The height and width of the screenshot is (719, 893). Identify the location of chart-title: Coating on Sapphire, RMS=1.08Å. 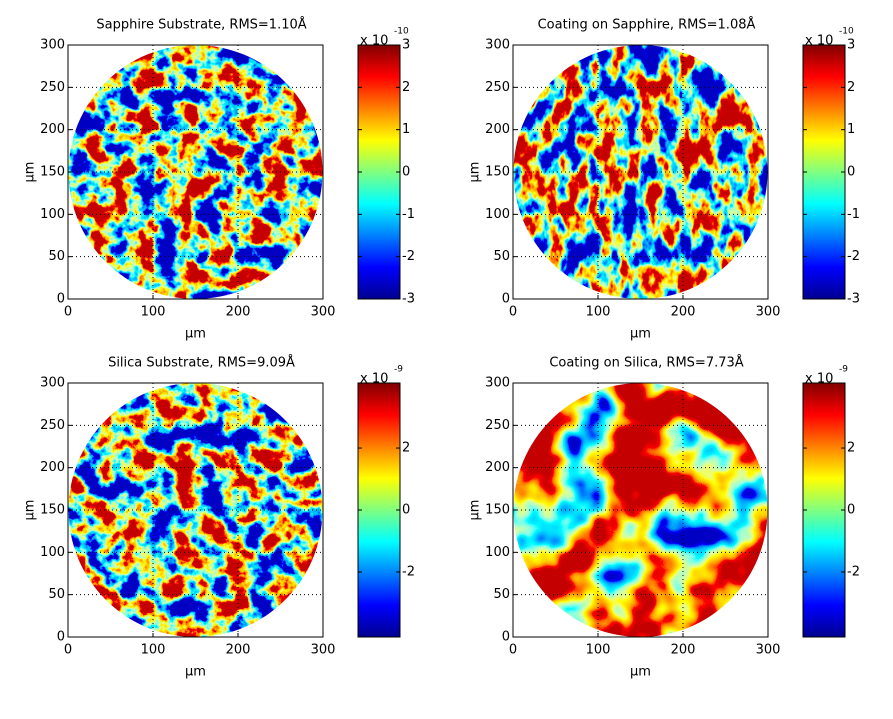
(647, 25).